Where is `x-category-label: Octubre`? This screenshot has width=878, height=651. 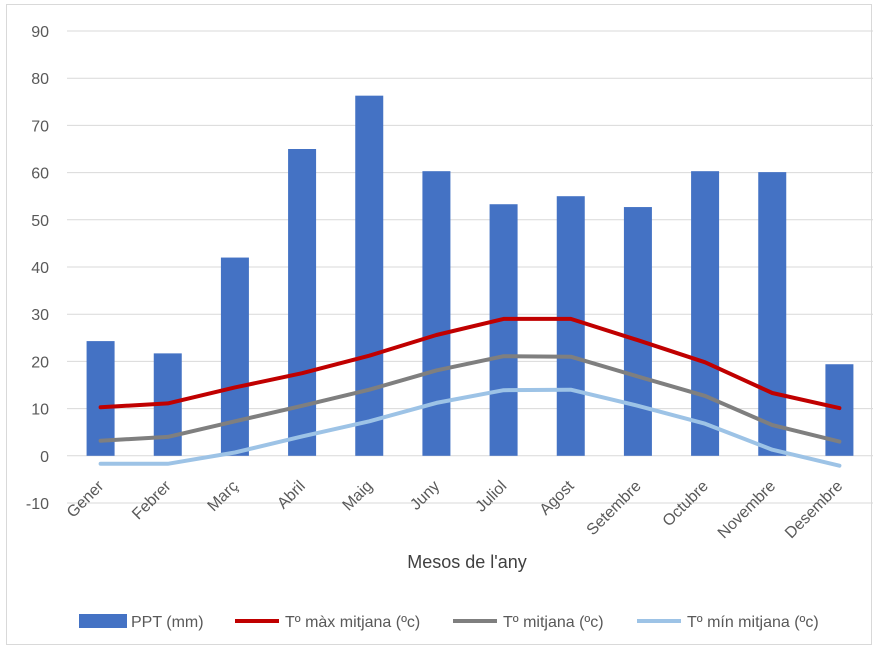 x-category-label: Octubre is located at coordinates (686, 504).